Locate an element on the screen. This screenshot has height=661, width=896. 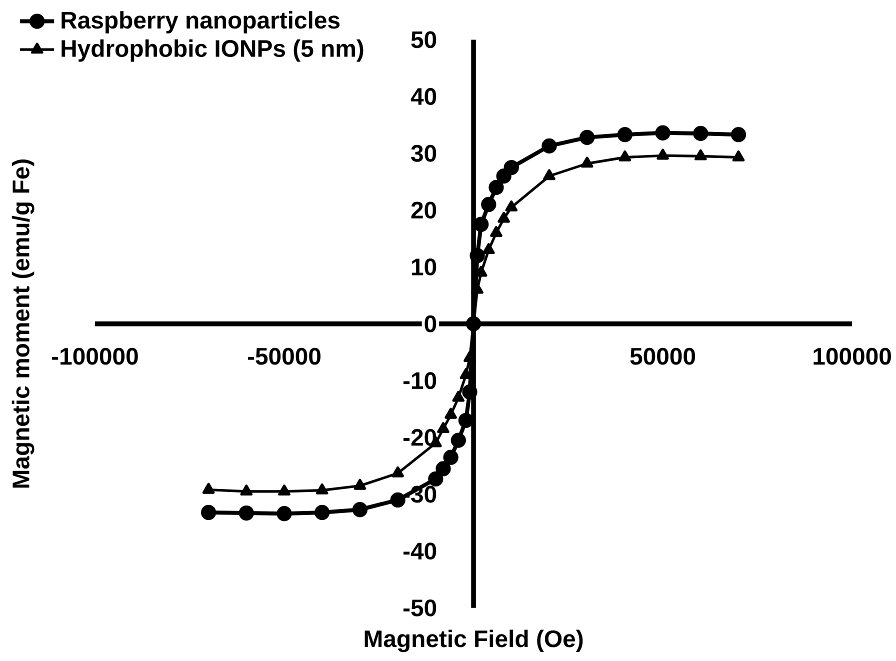
x-tick-label: -50000 is located at coordinates (284, 356).